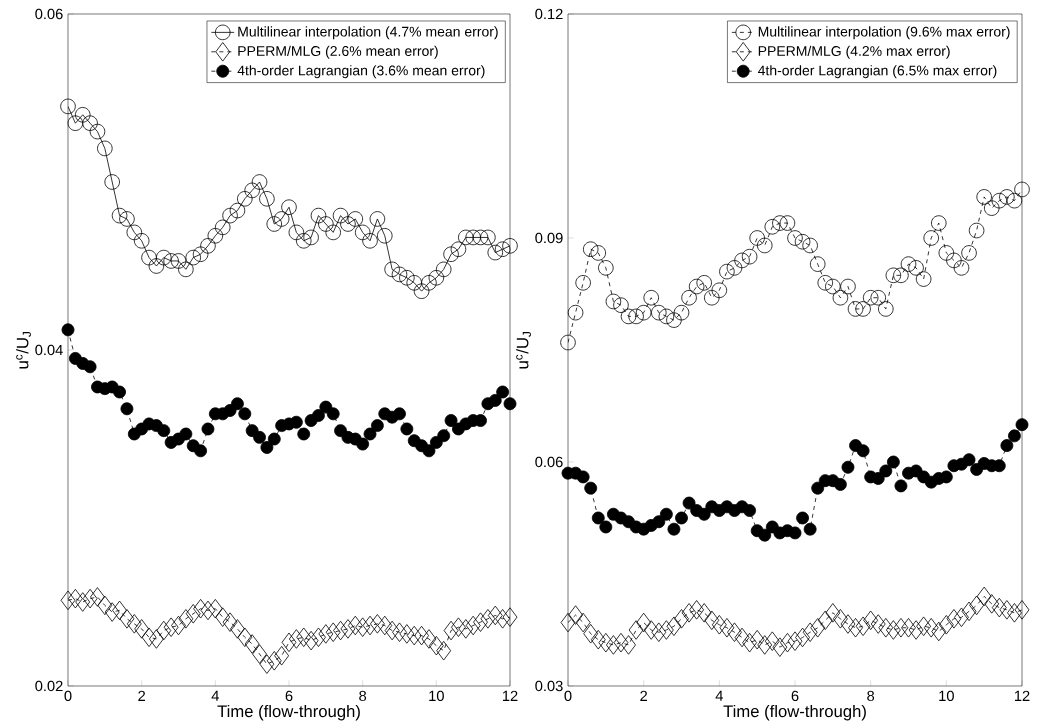 The width and height of the screenshot is (1040, 725). I want to click on legend-label: PPERM/MLG (2.6% mean error), so click(338, 52).